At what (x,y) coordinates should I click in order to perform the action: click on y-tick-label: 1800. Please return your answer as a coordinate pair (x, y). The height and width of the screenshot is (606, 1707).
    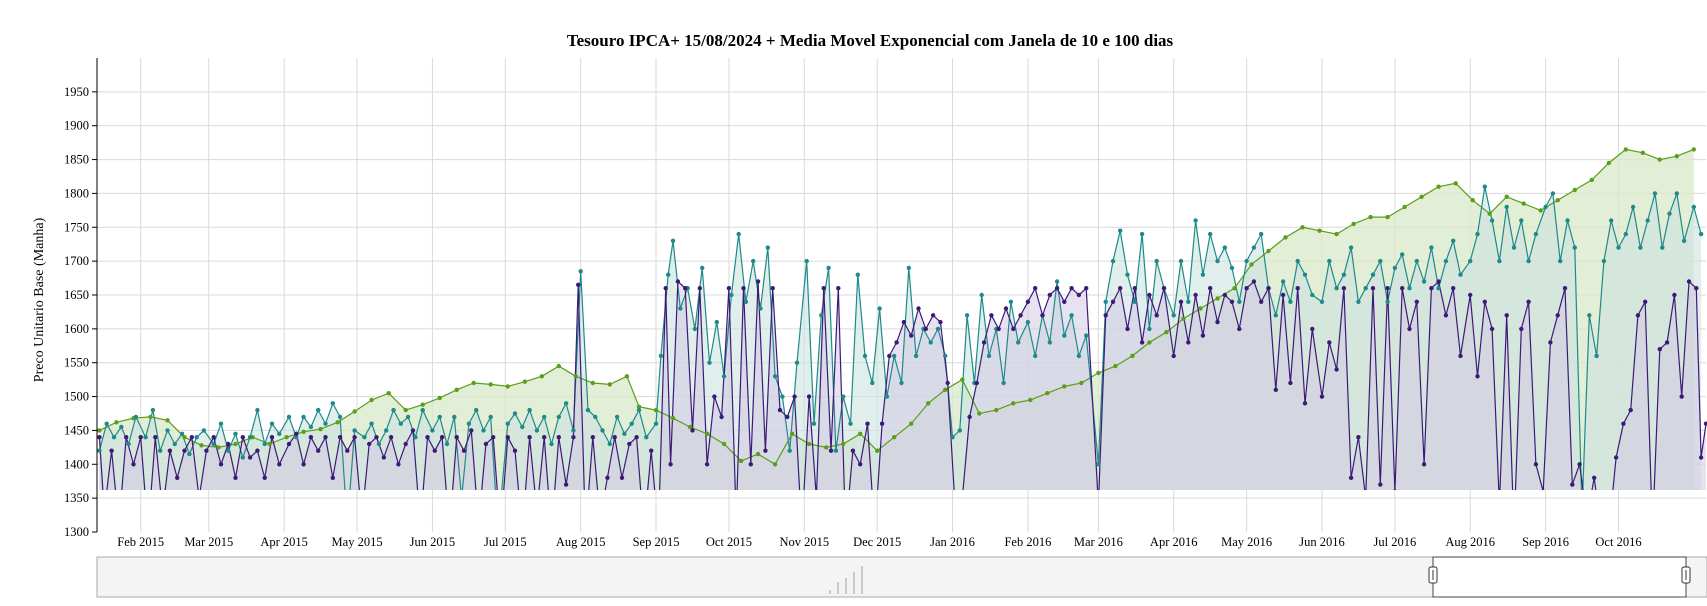
    Looking at the image, I should click on (76, 193).